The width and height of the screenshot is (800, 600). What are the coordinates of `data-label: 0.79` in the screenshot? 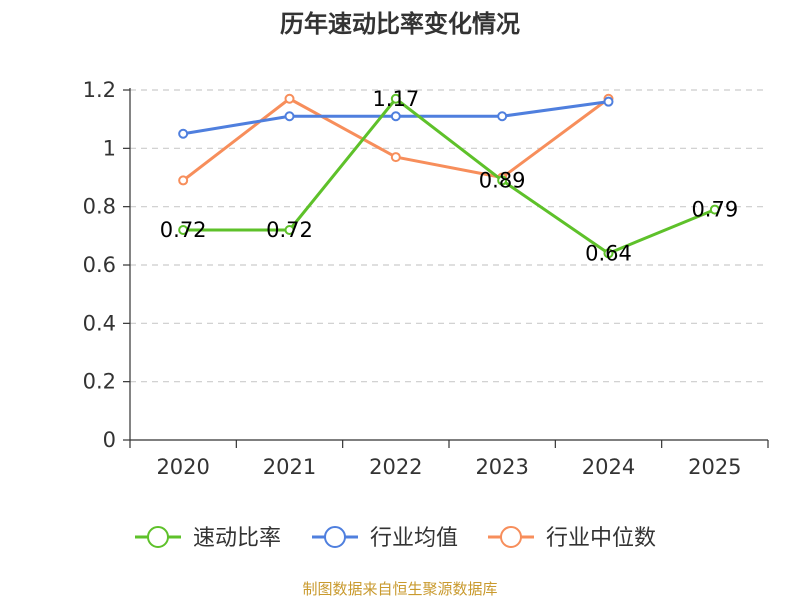 It's located at (714, 210).